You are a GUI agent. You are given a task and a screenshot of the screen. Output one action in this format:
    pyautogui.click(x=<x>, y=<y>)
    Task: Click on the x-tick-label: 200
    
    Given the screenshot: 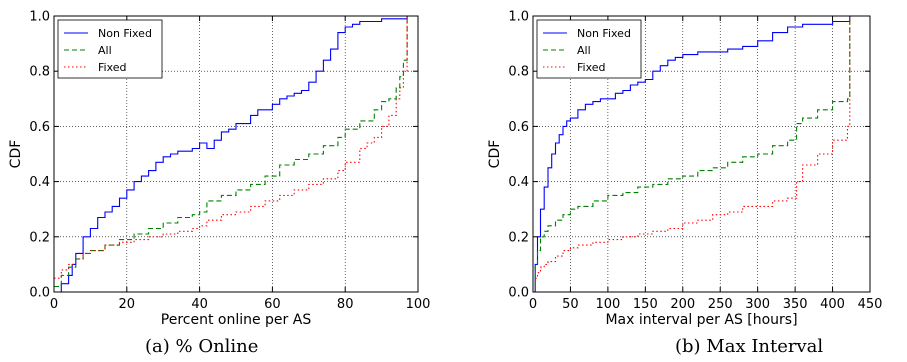 What is the action you would take?
    pyautogui.click(x=682, y=304)
    